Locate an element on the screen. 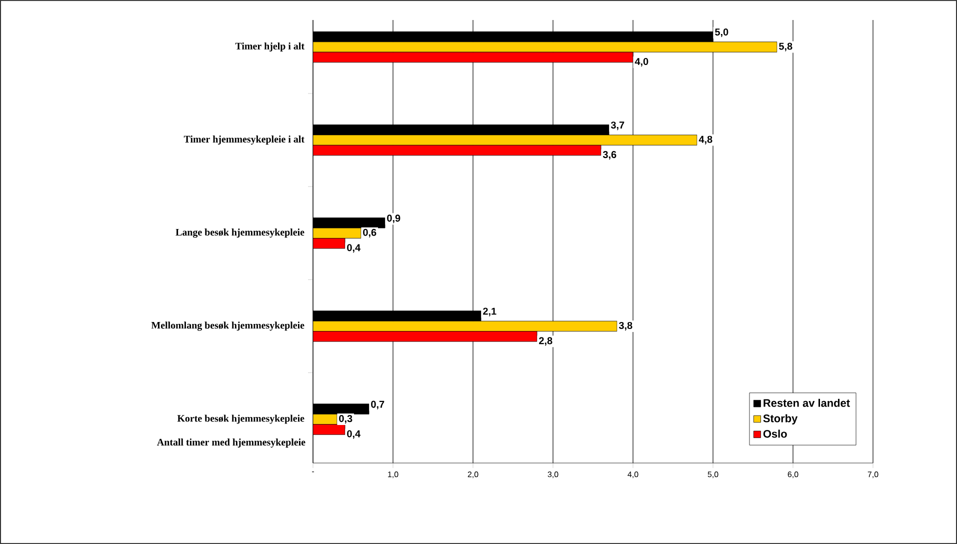 The image size is (957, 544). data-label: 5,0 is located at coordinates (721, 33).